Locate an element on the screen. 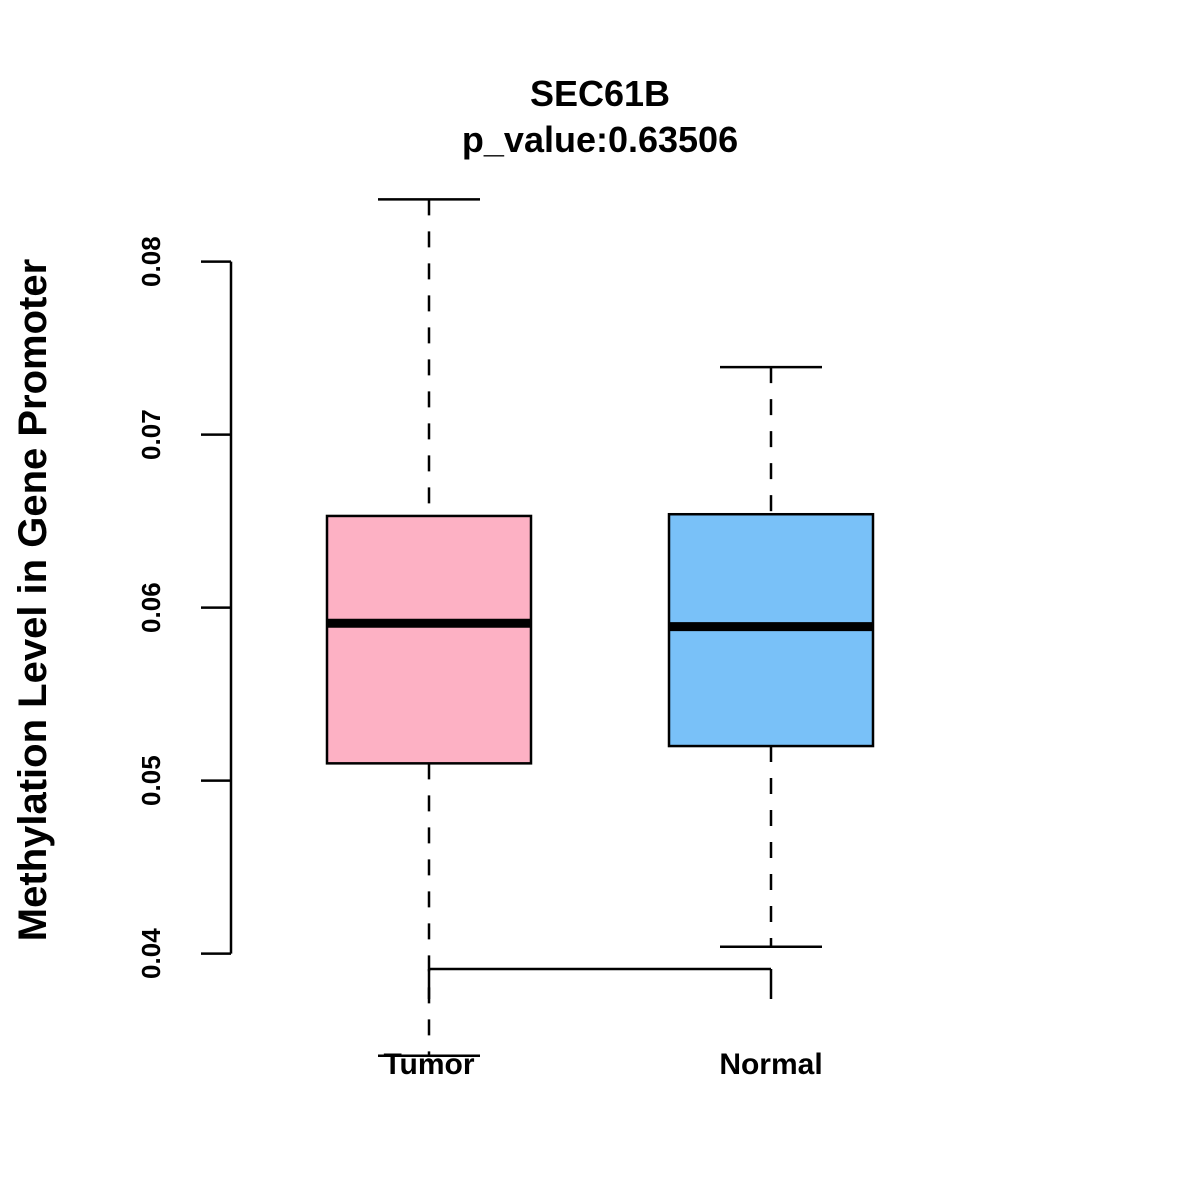  box-tumor is located at coordinates (429, 627).